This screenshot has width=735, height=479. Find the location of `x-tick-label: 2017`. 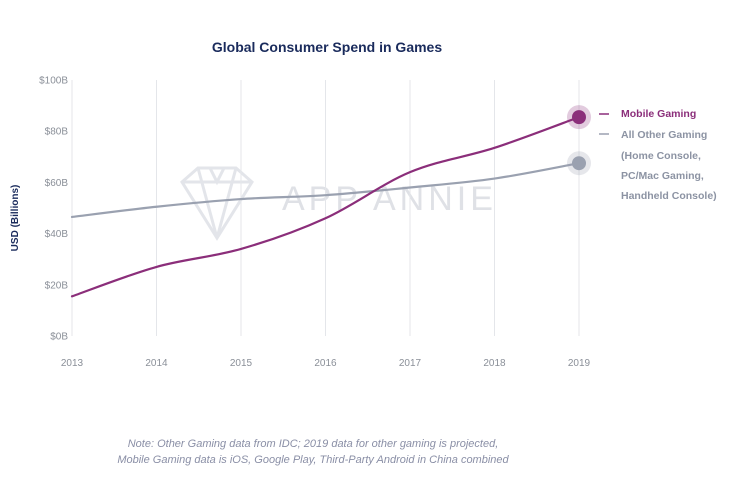

x-tick-label: 2017 is located at coordinates (410, 363).